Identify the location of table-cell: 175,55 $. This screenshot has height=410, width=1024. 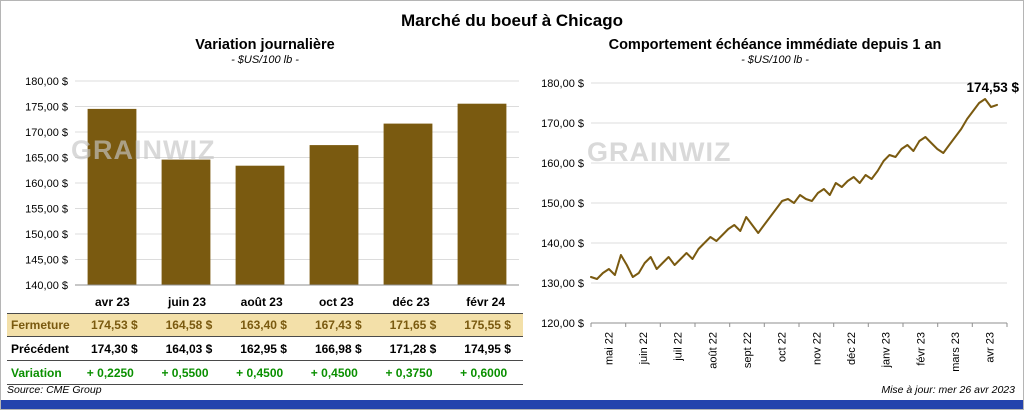
(487, 325).